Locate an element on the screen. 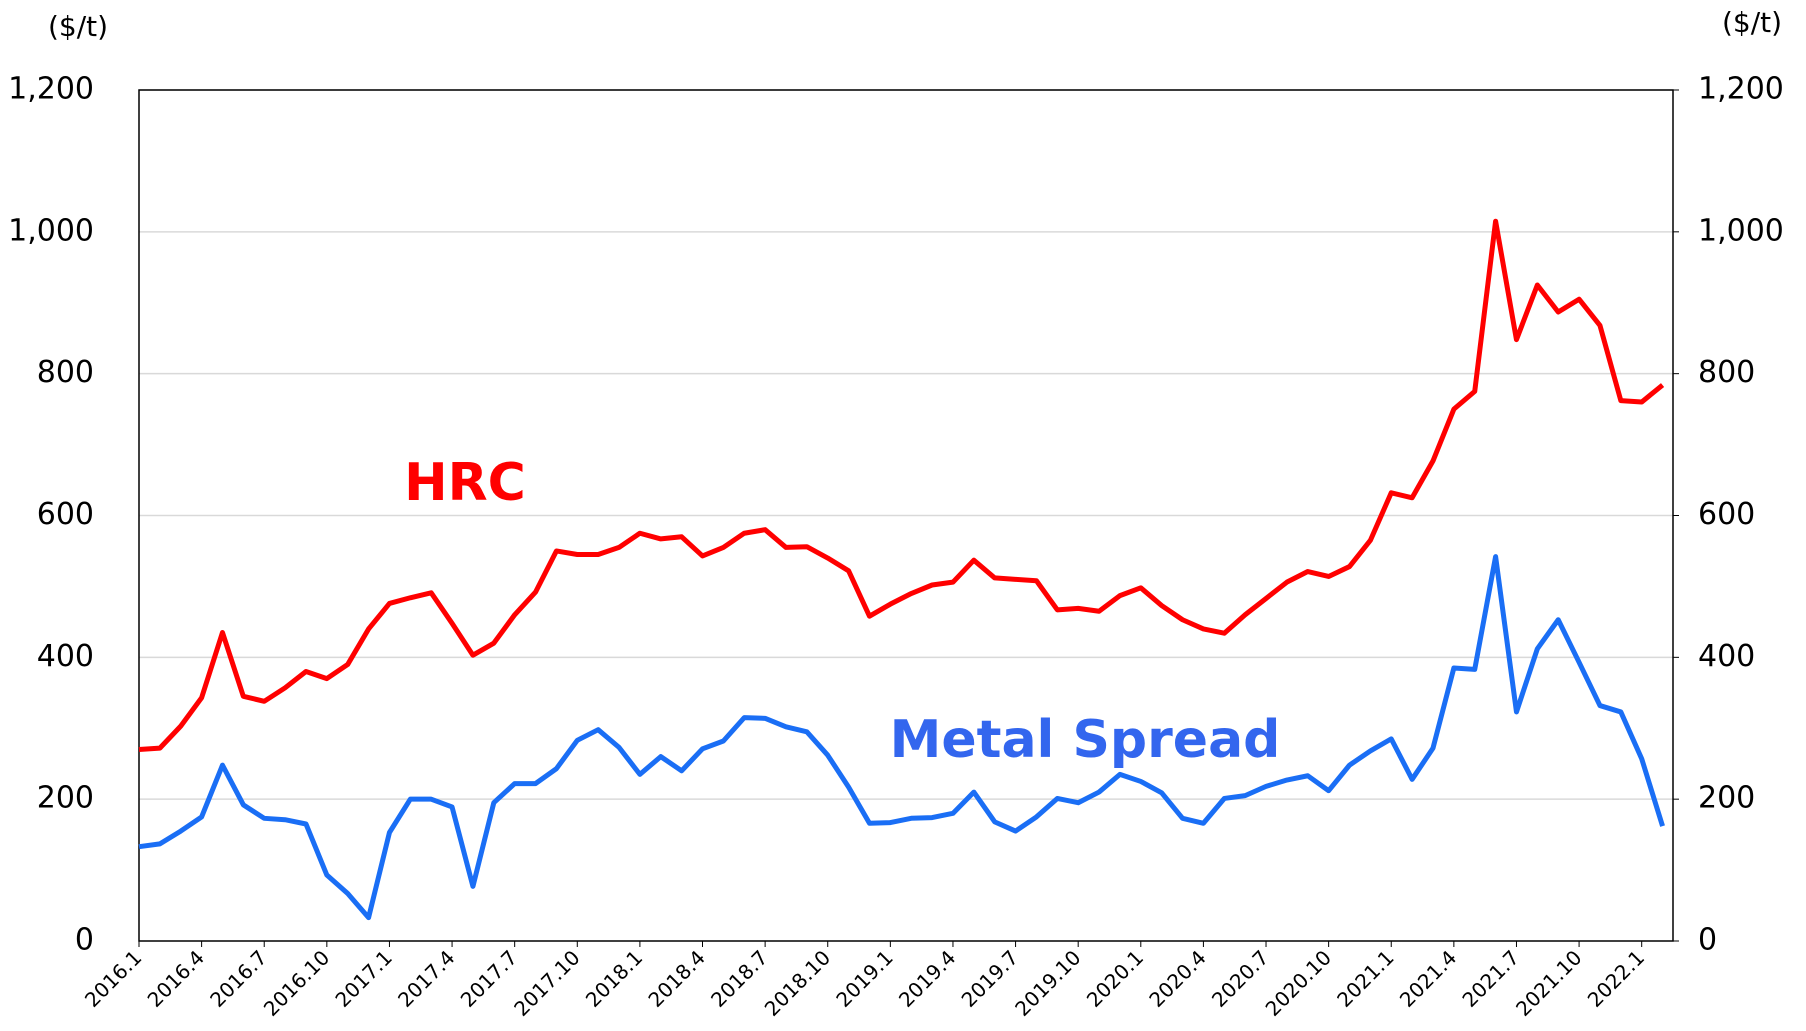  x-tick-label: 2017.4 is located at coordinates (426, 978).